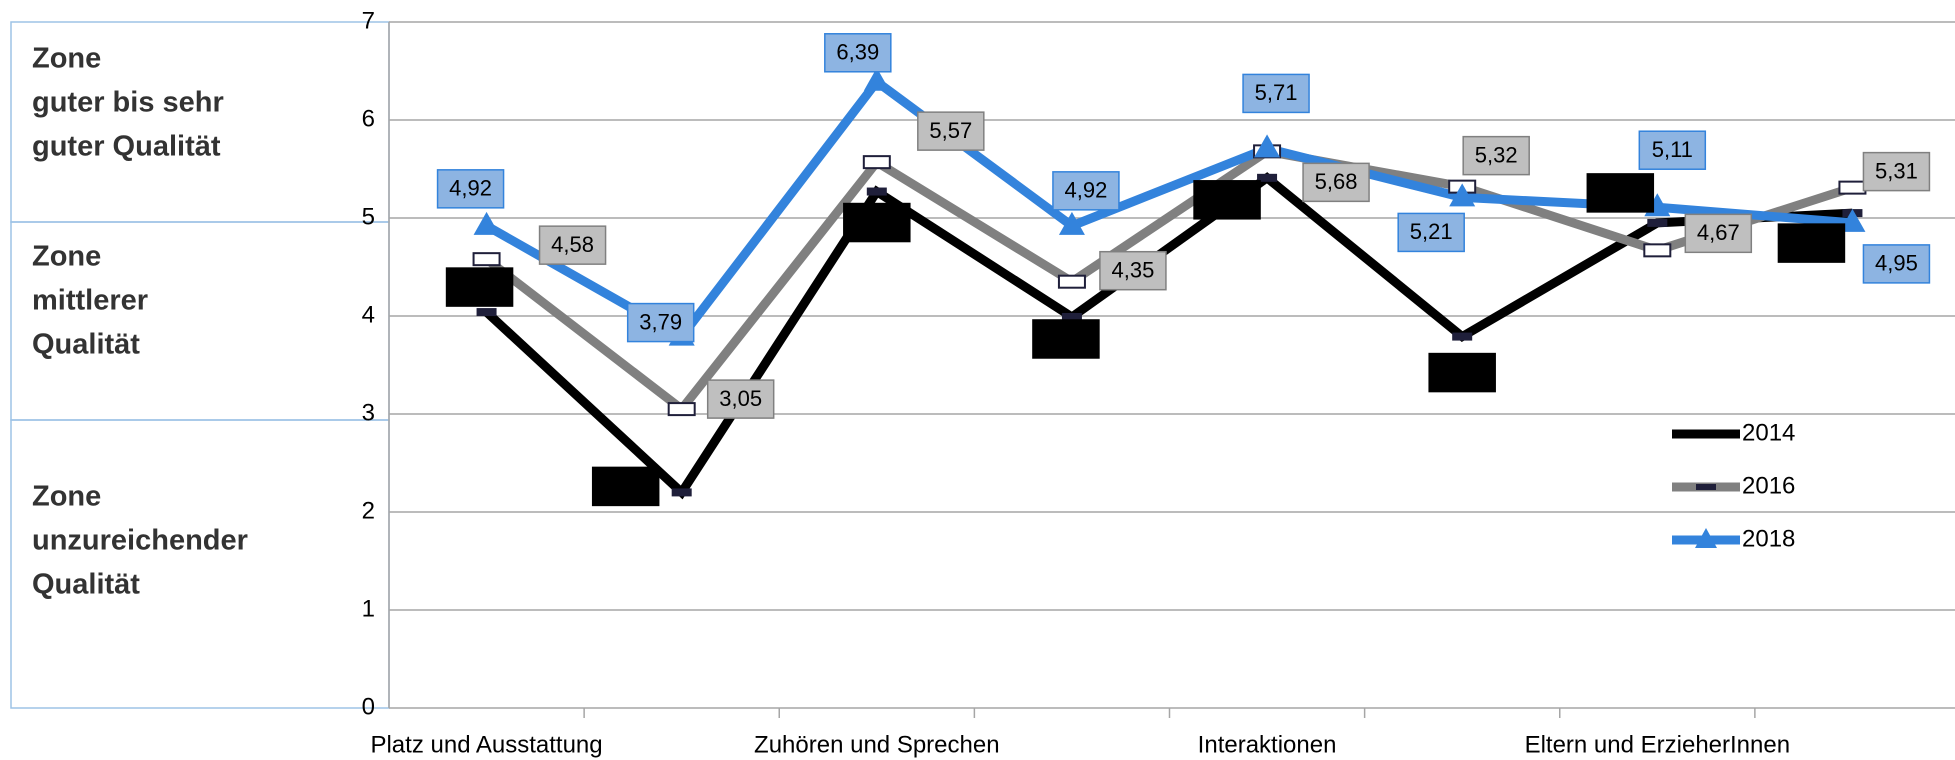  I want to click on zone-label: unzureichender, so click(140, 541).